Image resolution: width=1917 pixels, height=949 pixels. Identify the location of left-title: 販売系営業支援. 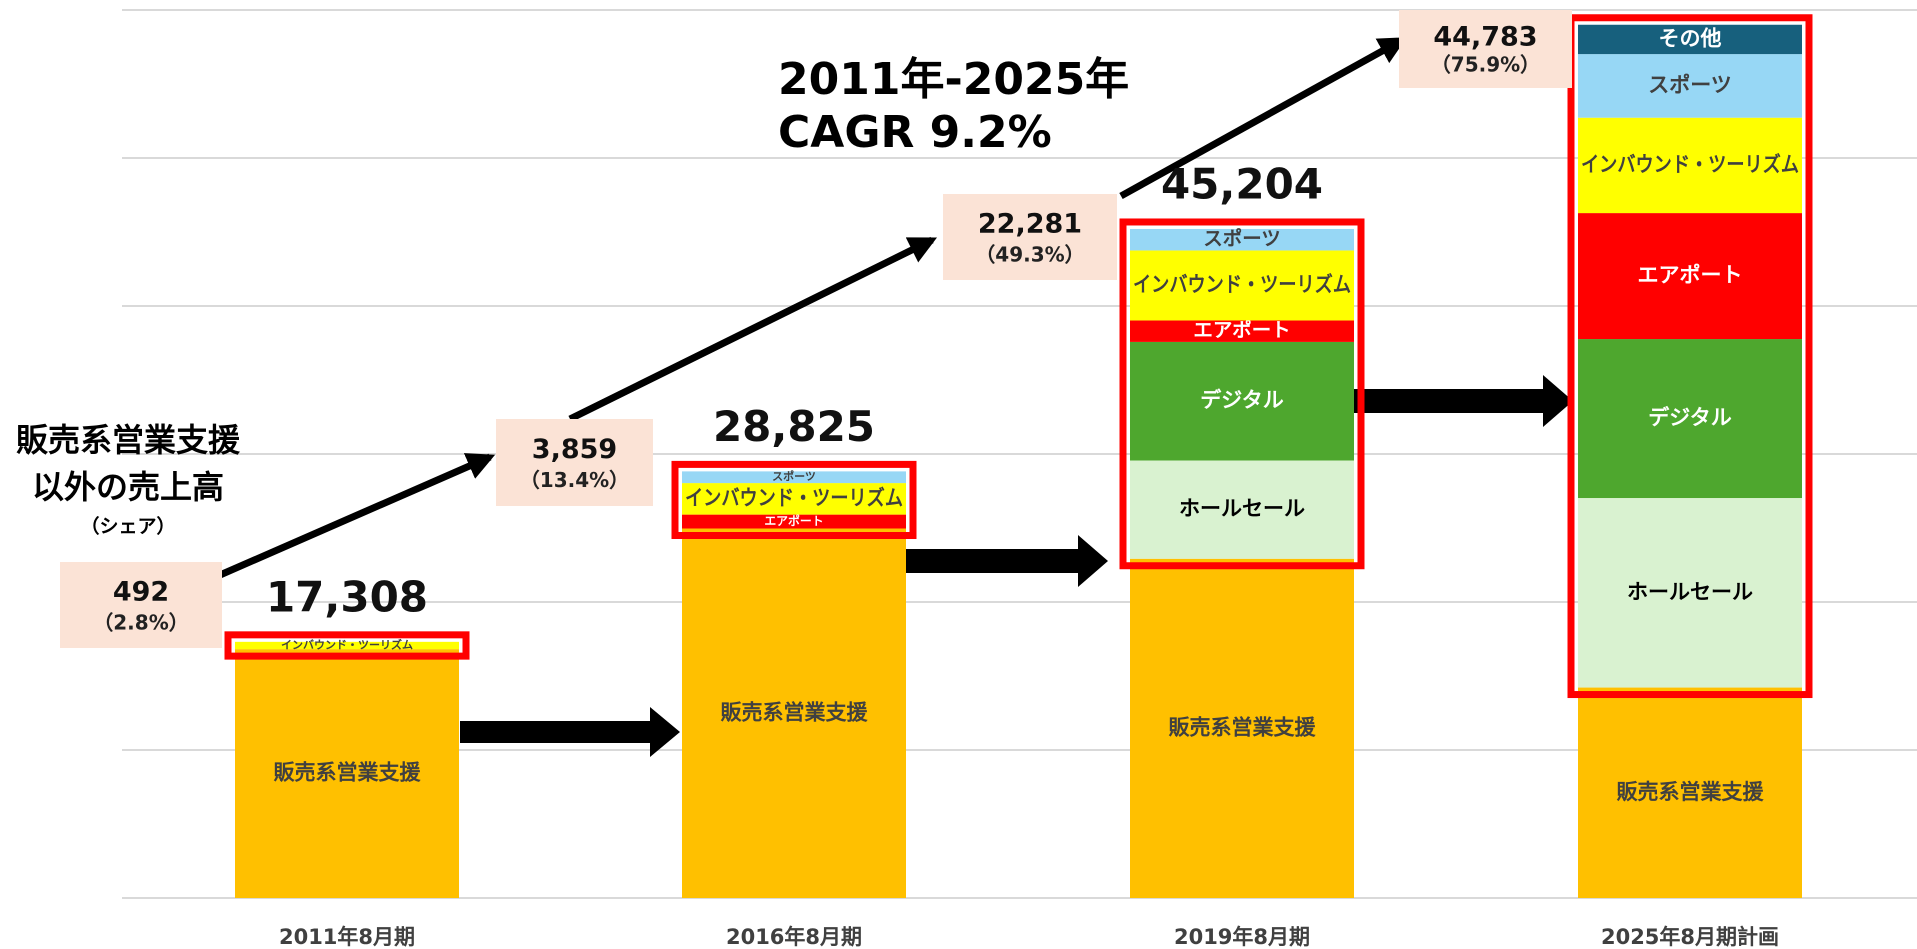
(128, 440).